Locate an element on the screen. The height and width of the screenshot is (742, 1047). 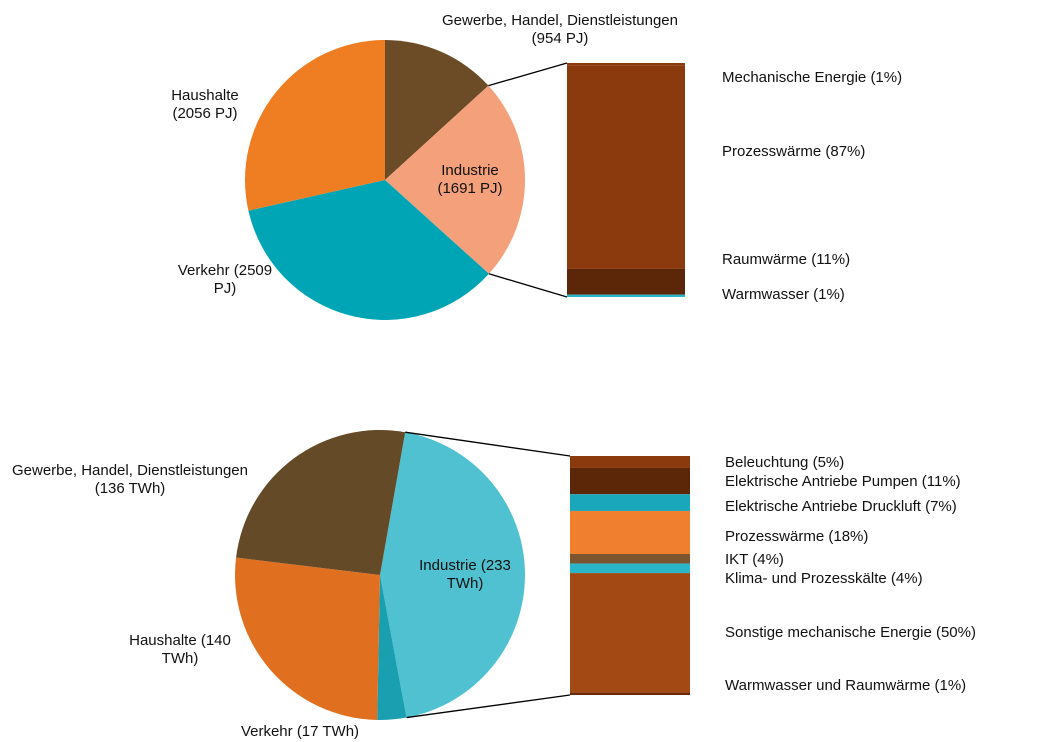
segment-label: Elektrische Antriebe Pumpen (11%) is located at coordinates (843, 482).